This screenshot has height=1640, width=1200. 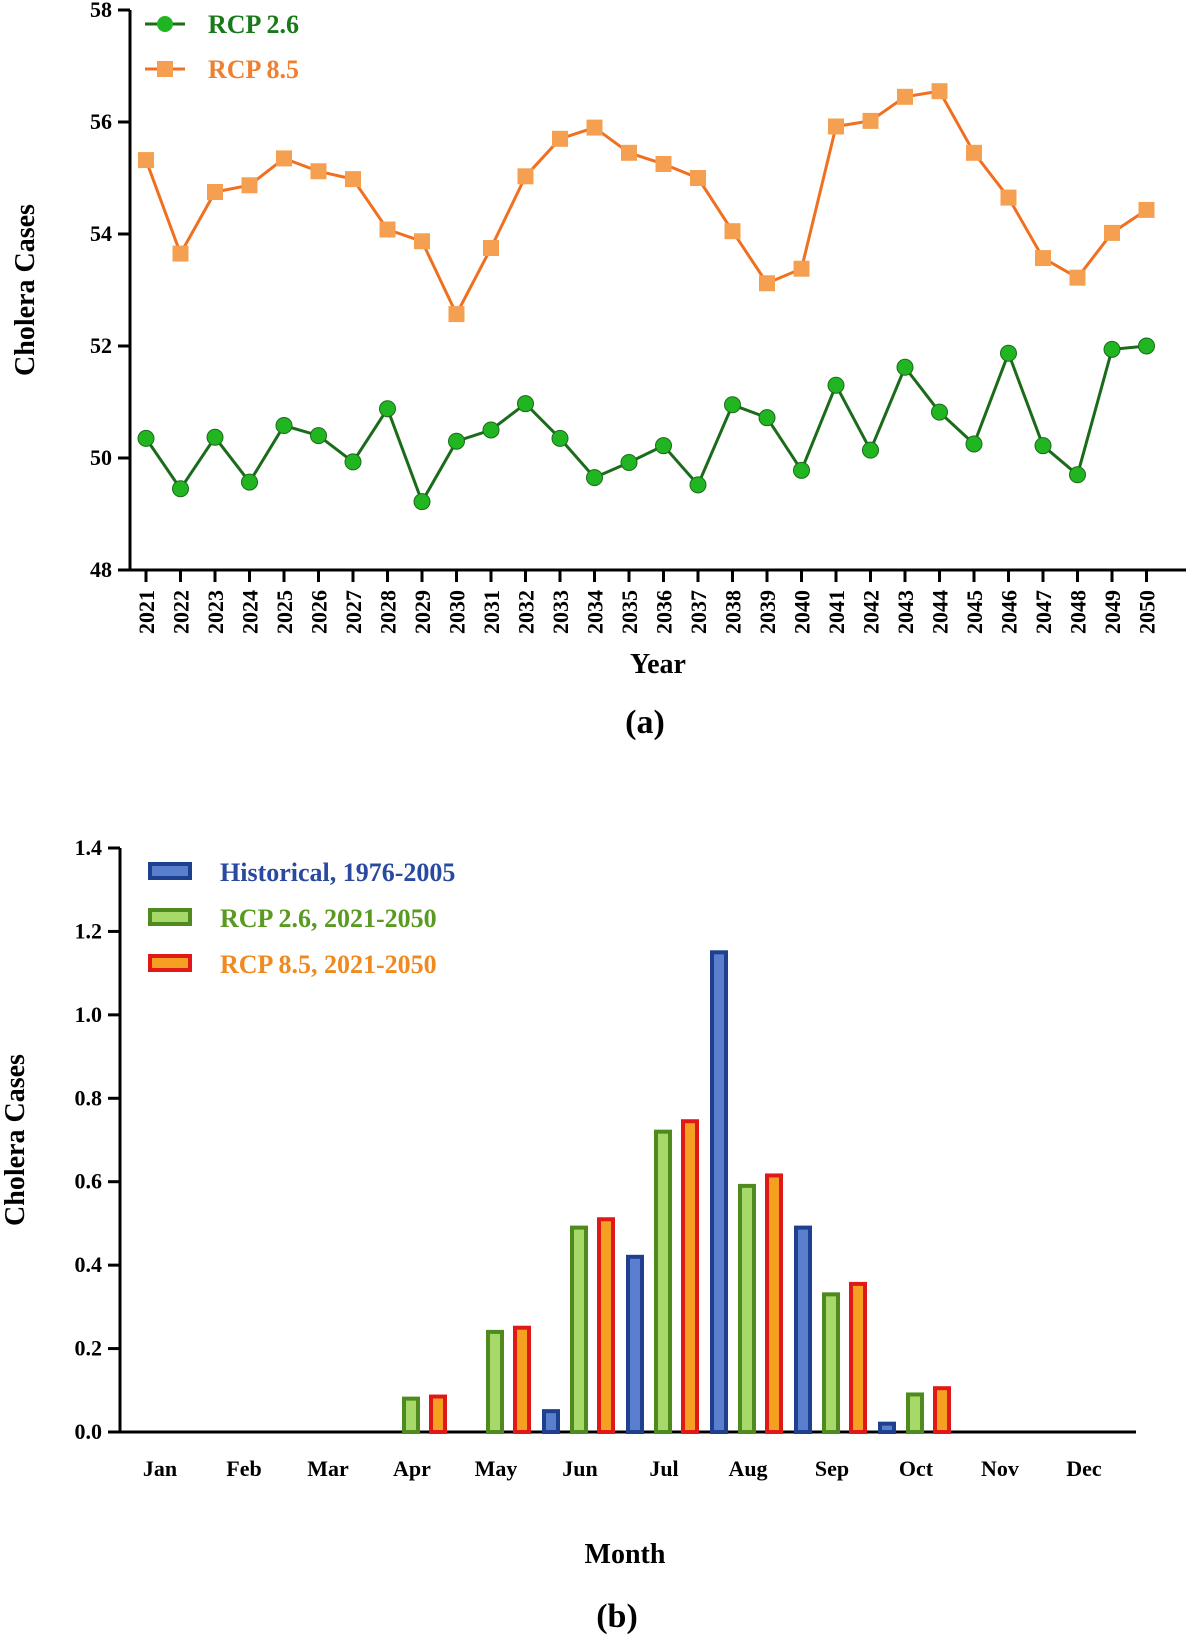 What do you see at coordinates (1084, 1468) in the screenshot?
I see `x-tick-label: Dec` at bounding box center [1084, 1468].